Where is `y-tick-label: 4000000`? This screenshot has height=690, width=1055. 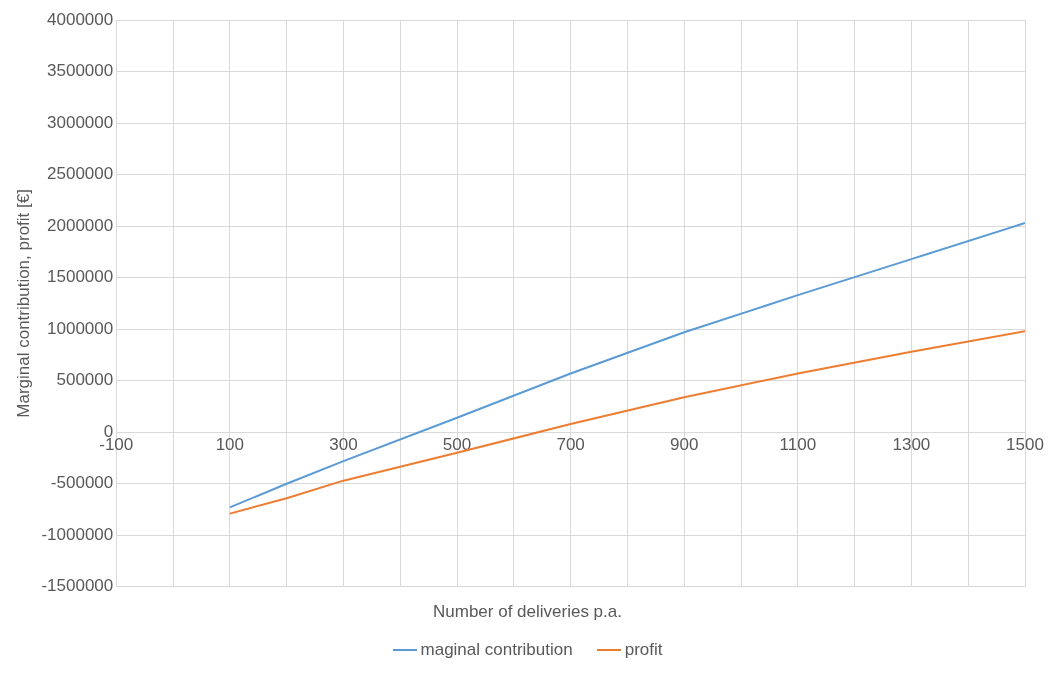 y-tick-label: 4000000 is located at coordinates (80, 19).